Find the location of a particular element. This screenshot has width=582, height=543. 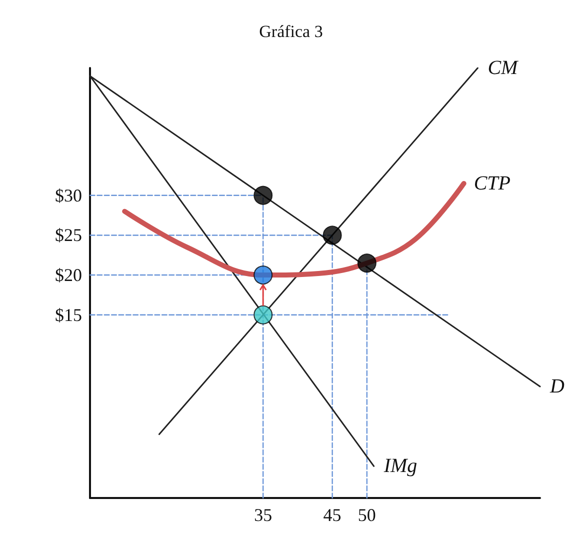

series-label: CTP is located at coordinates (492, 183).